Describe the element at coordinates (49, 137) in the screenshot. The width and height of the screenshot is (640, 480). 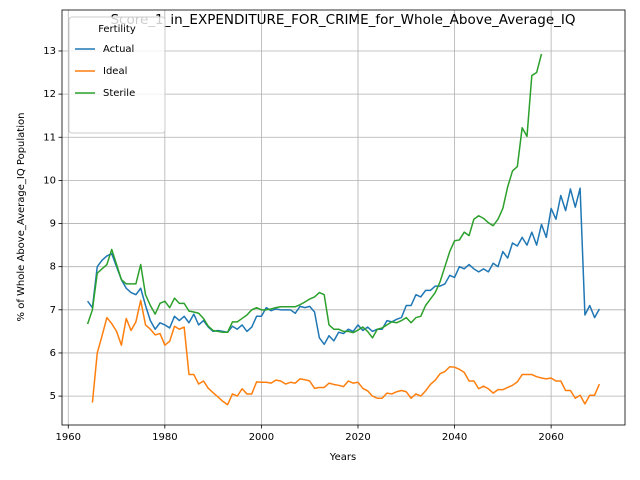
I see `y-tick-label: 11` at that location.